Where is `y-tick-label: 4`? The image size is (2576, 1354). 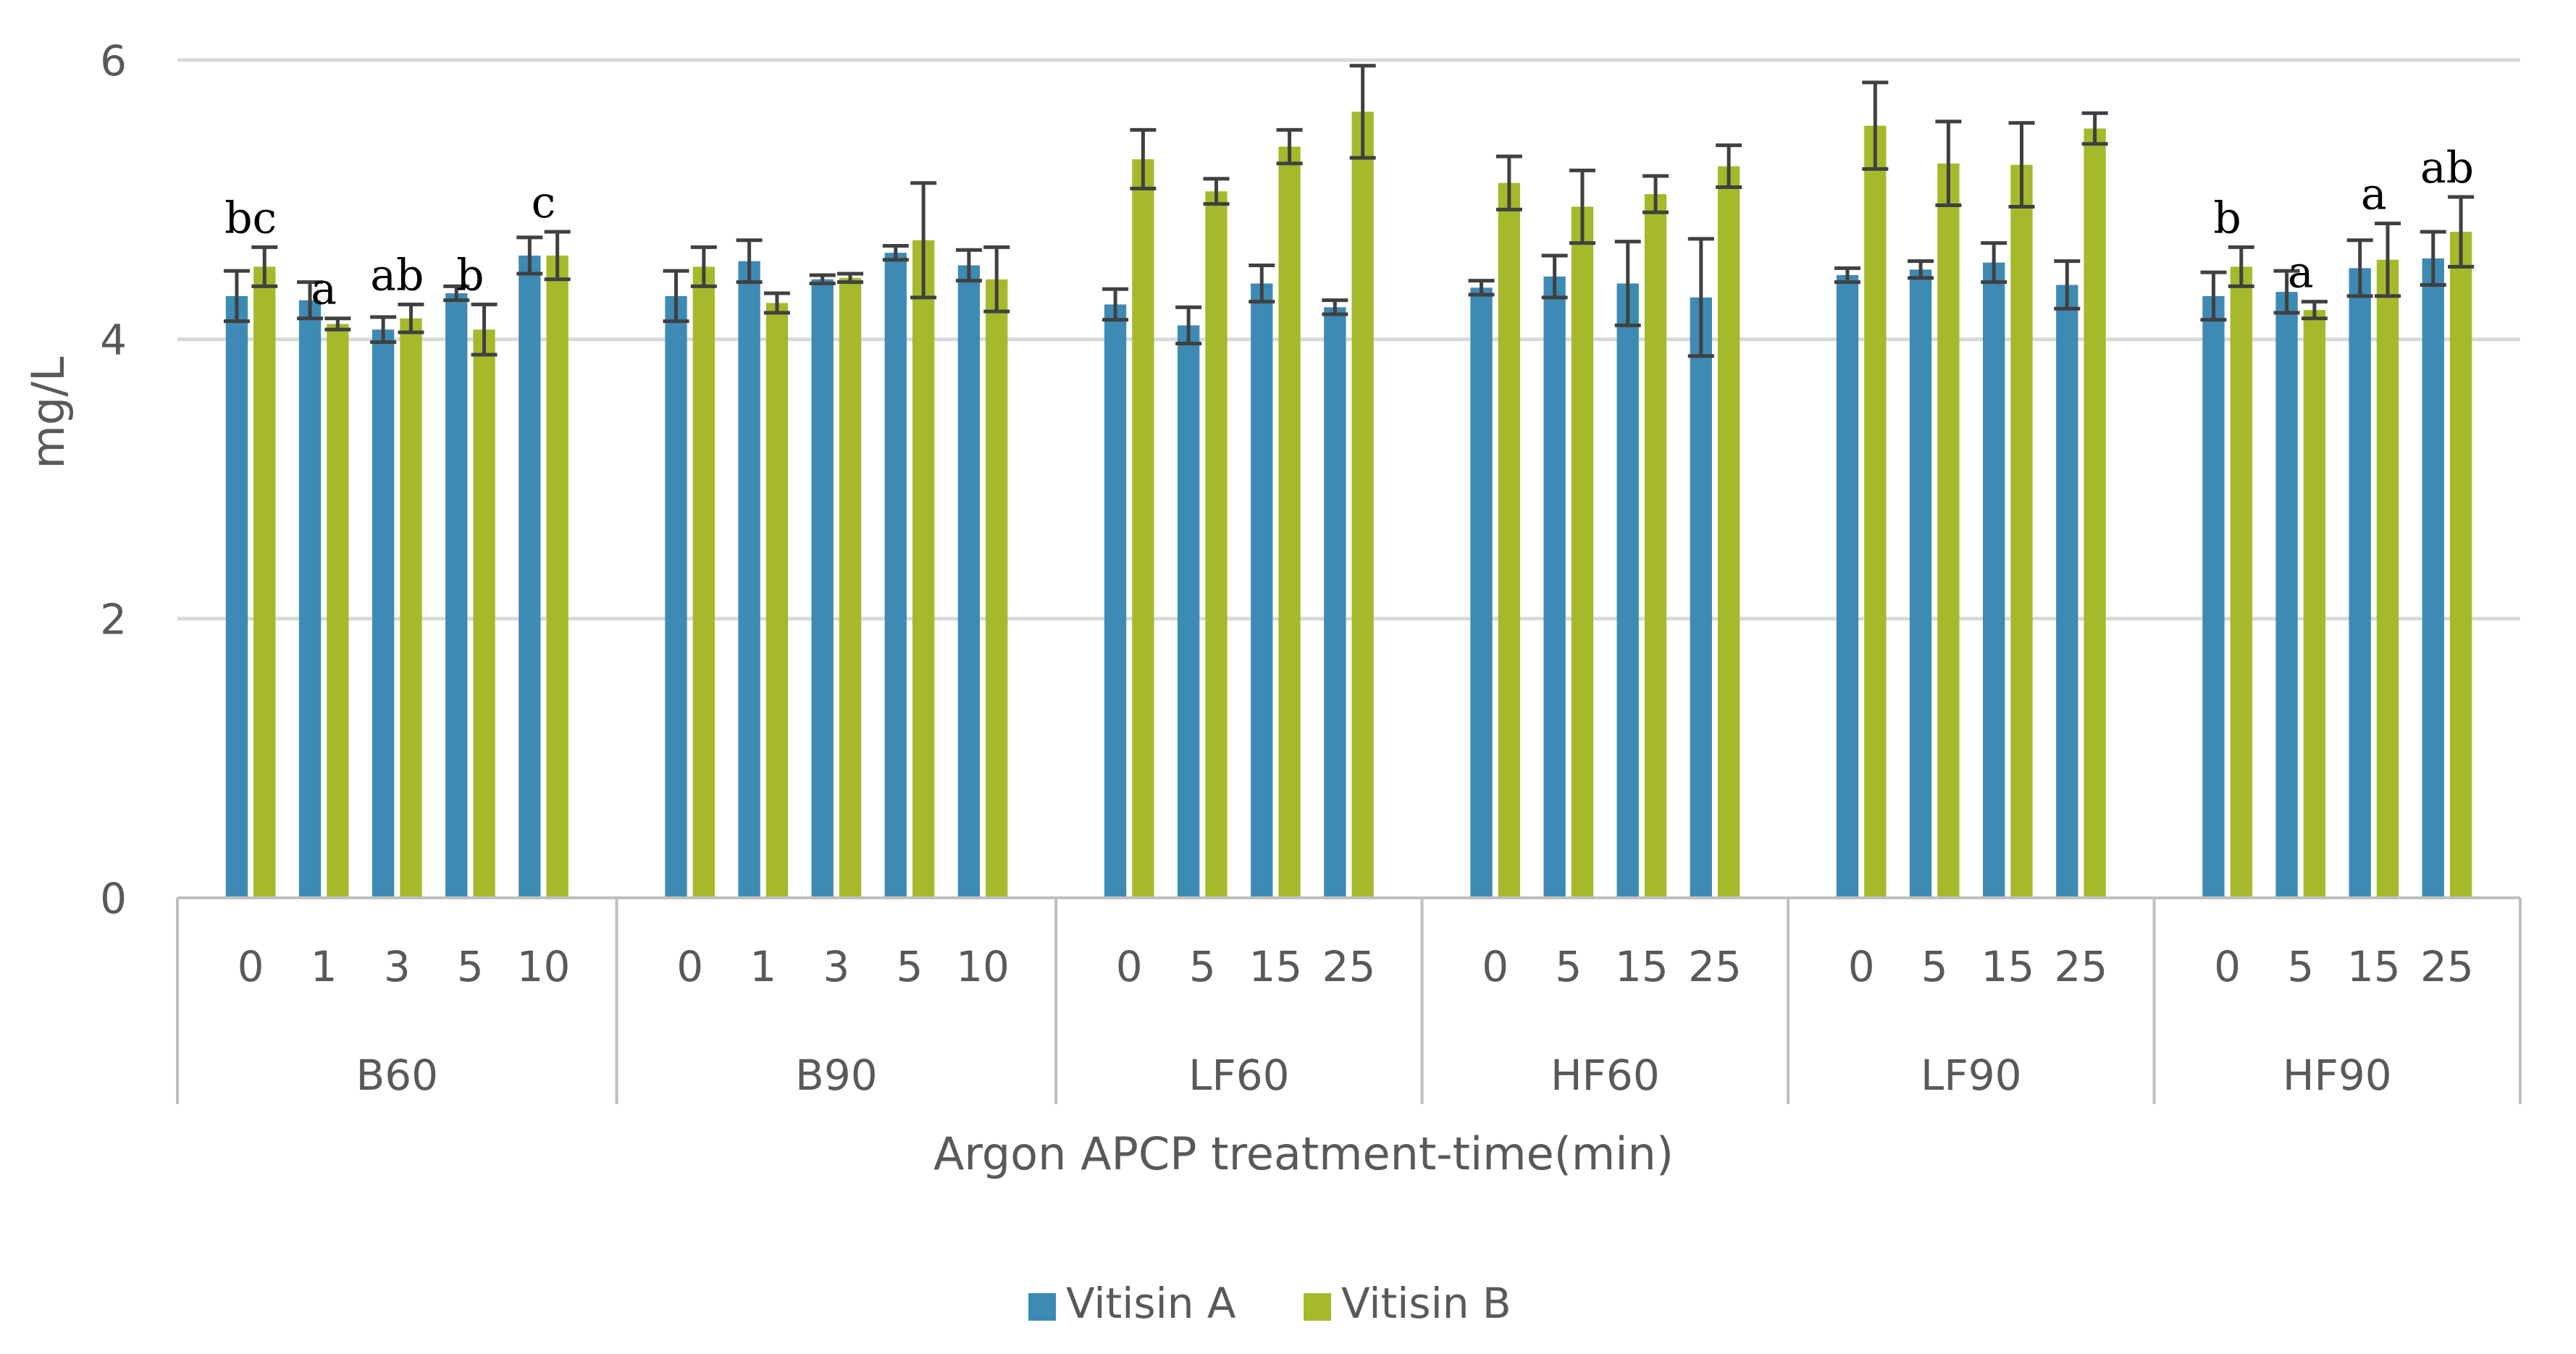
y-tick-label: 4 is located at coordinates (113, 341).